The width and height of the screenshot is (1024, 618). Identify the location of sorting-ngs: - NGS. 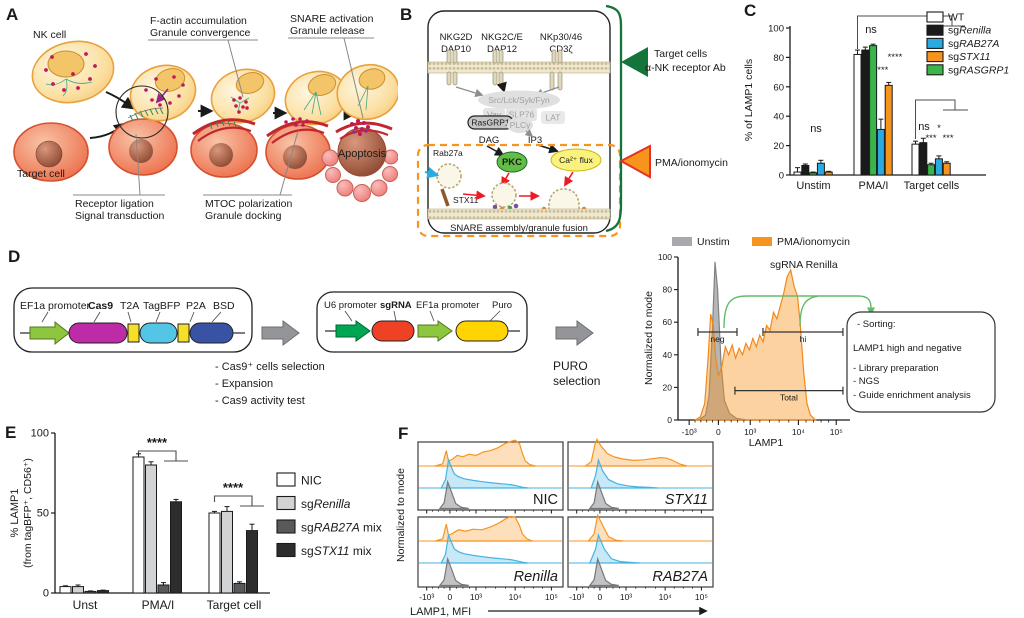
(866, 381).